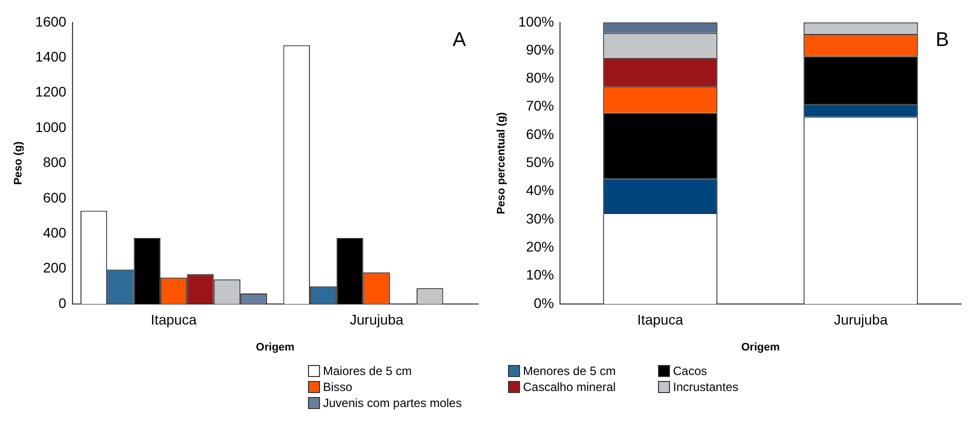 Image resolution: width=979 pixels, height=423 pixels. I want to click on y-tick-label: 10%, so click(540, 274).